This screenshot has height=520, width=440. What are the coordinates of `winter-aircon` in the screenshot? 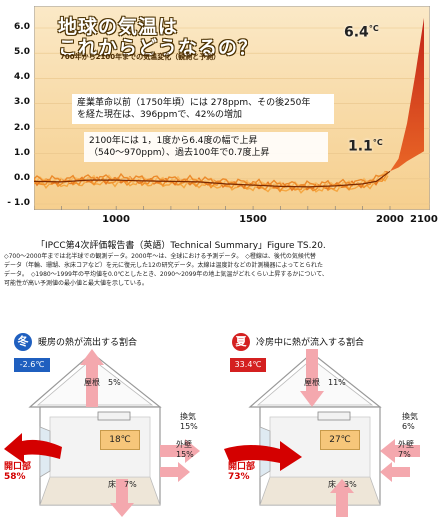 It's located at (114, 416).